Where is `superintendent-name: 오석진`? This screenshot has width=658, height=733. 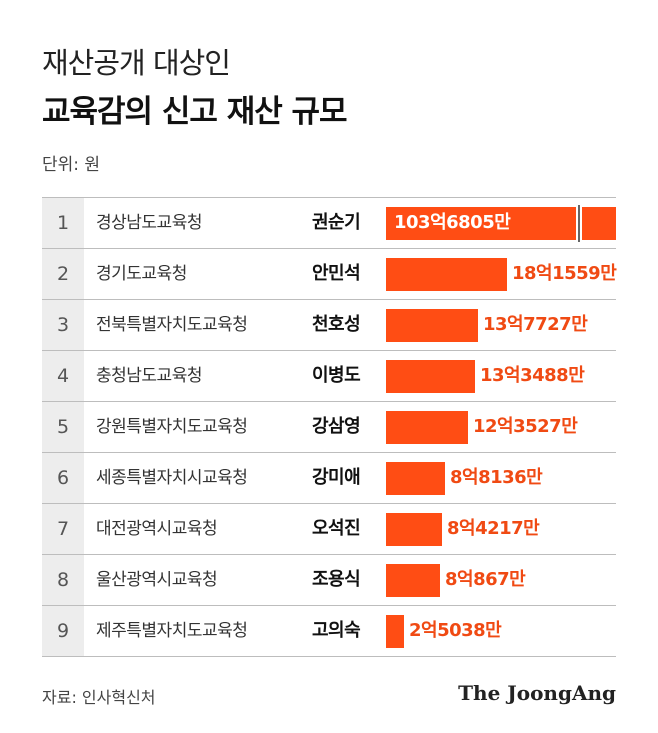 superintendent-name: 오석진 is located at coordinates (336, 528).